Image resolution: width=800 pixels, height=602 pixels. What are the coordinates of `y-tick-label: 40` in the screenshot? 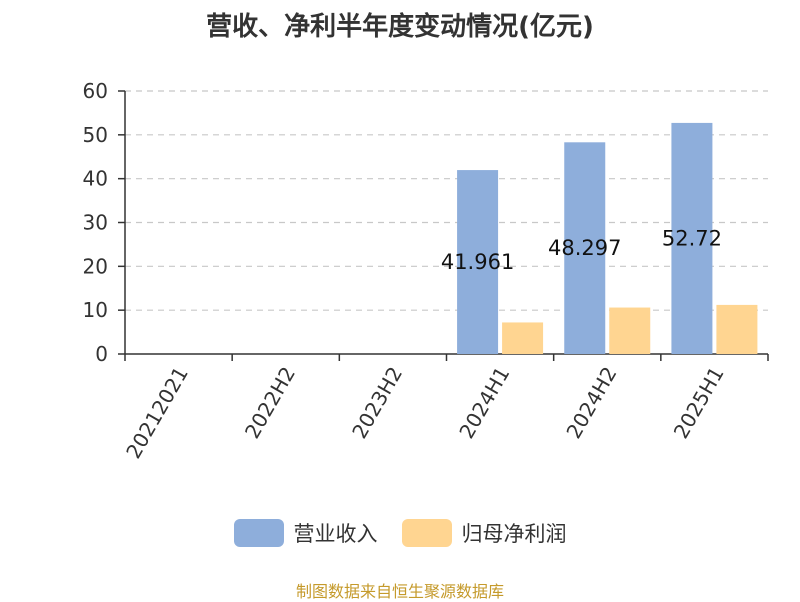 It's located at (95, 179).